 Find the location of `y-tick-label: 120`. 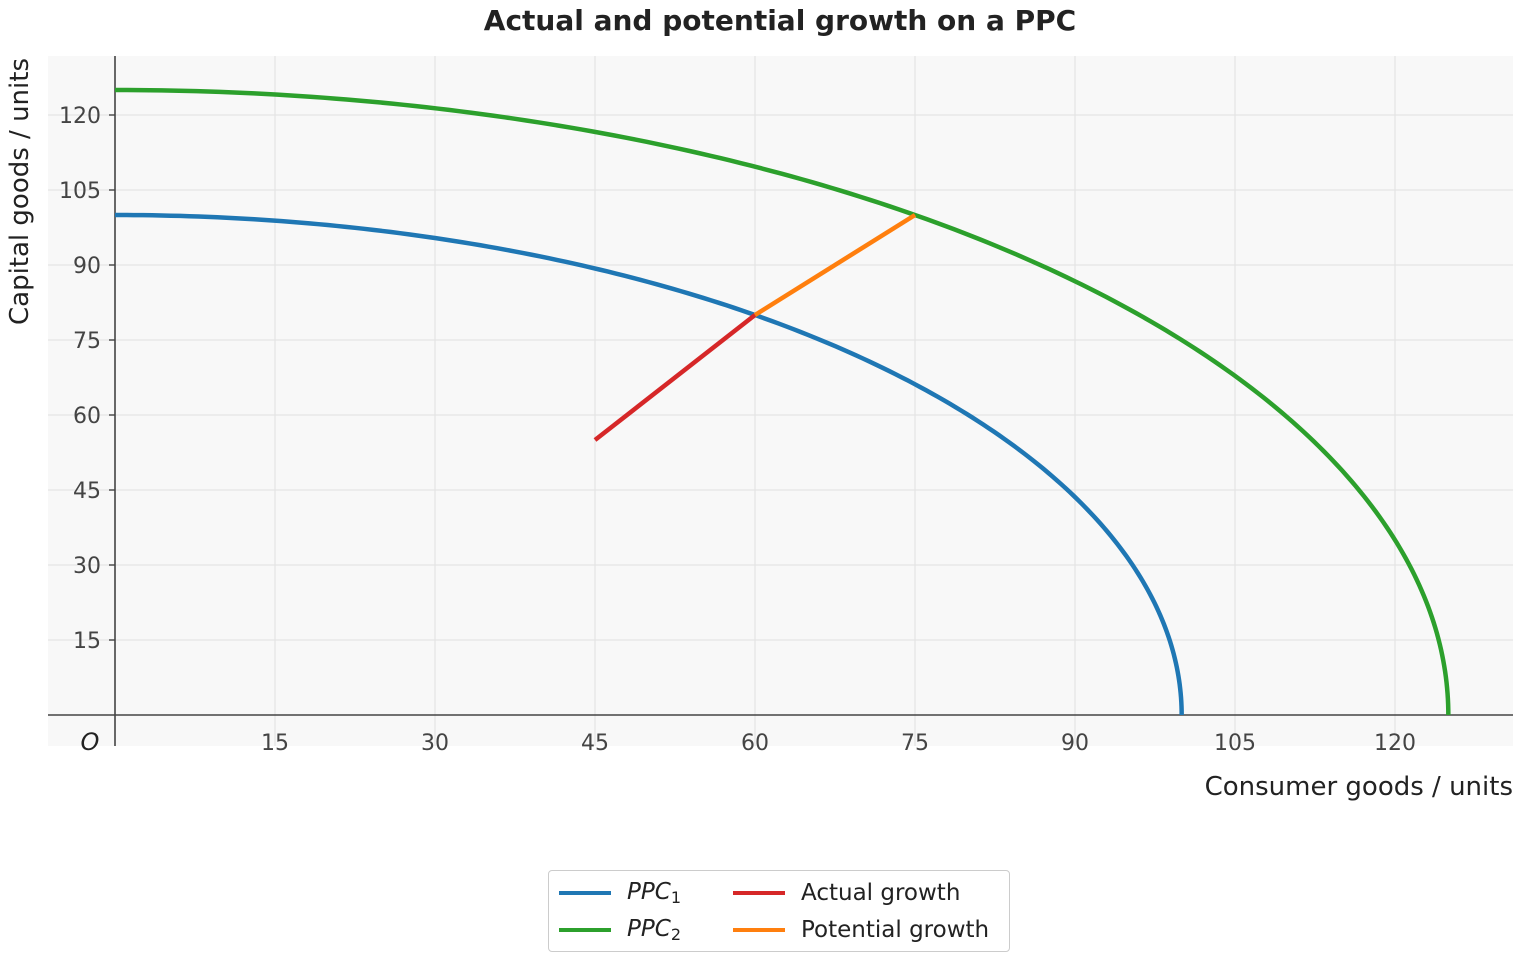

y-tick-label: 120 is located at coordinates (80, 116).